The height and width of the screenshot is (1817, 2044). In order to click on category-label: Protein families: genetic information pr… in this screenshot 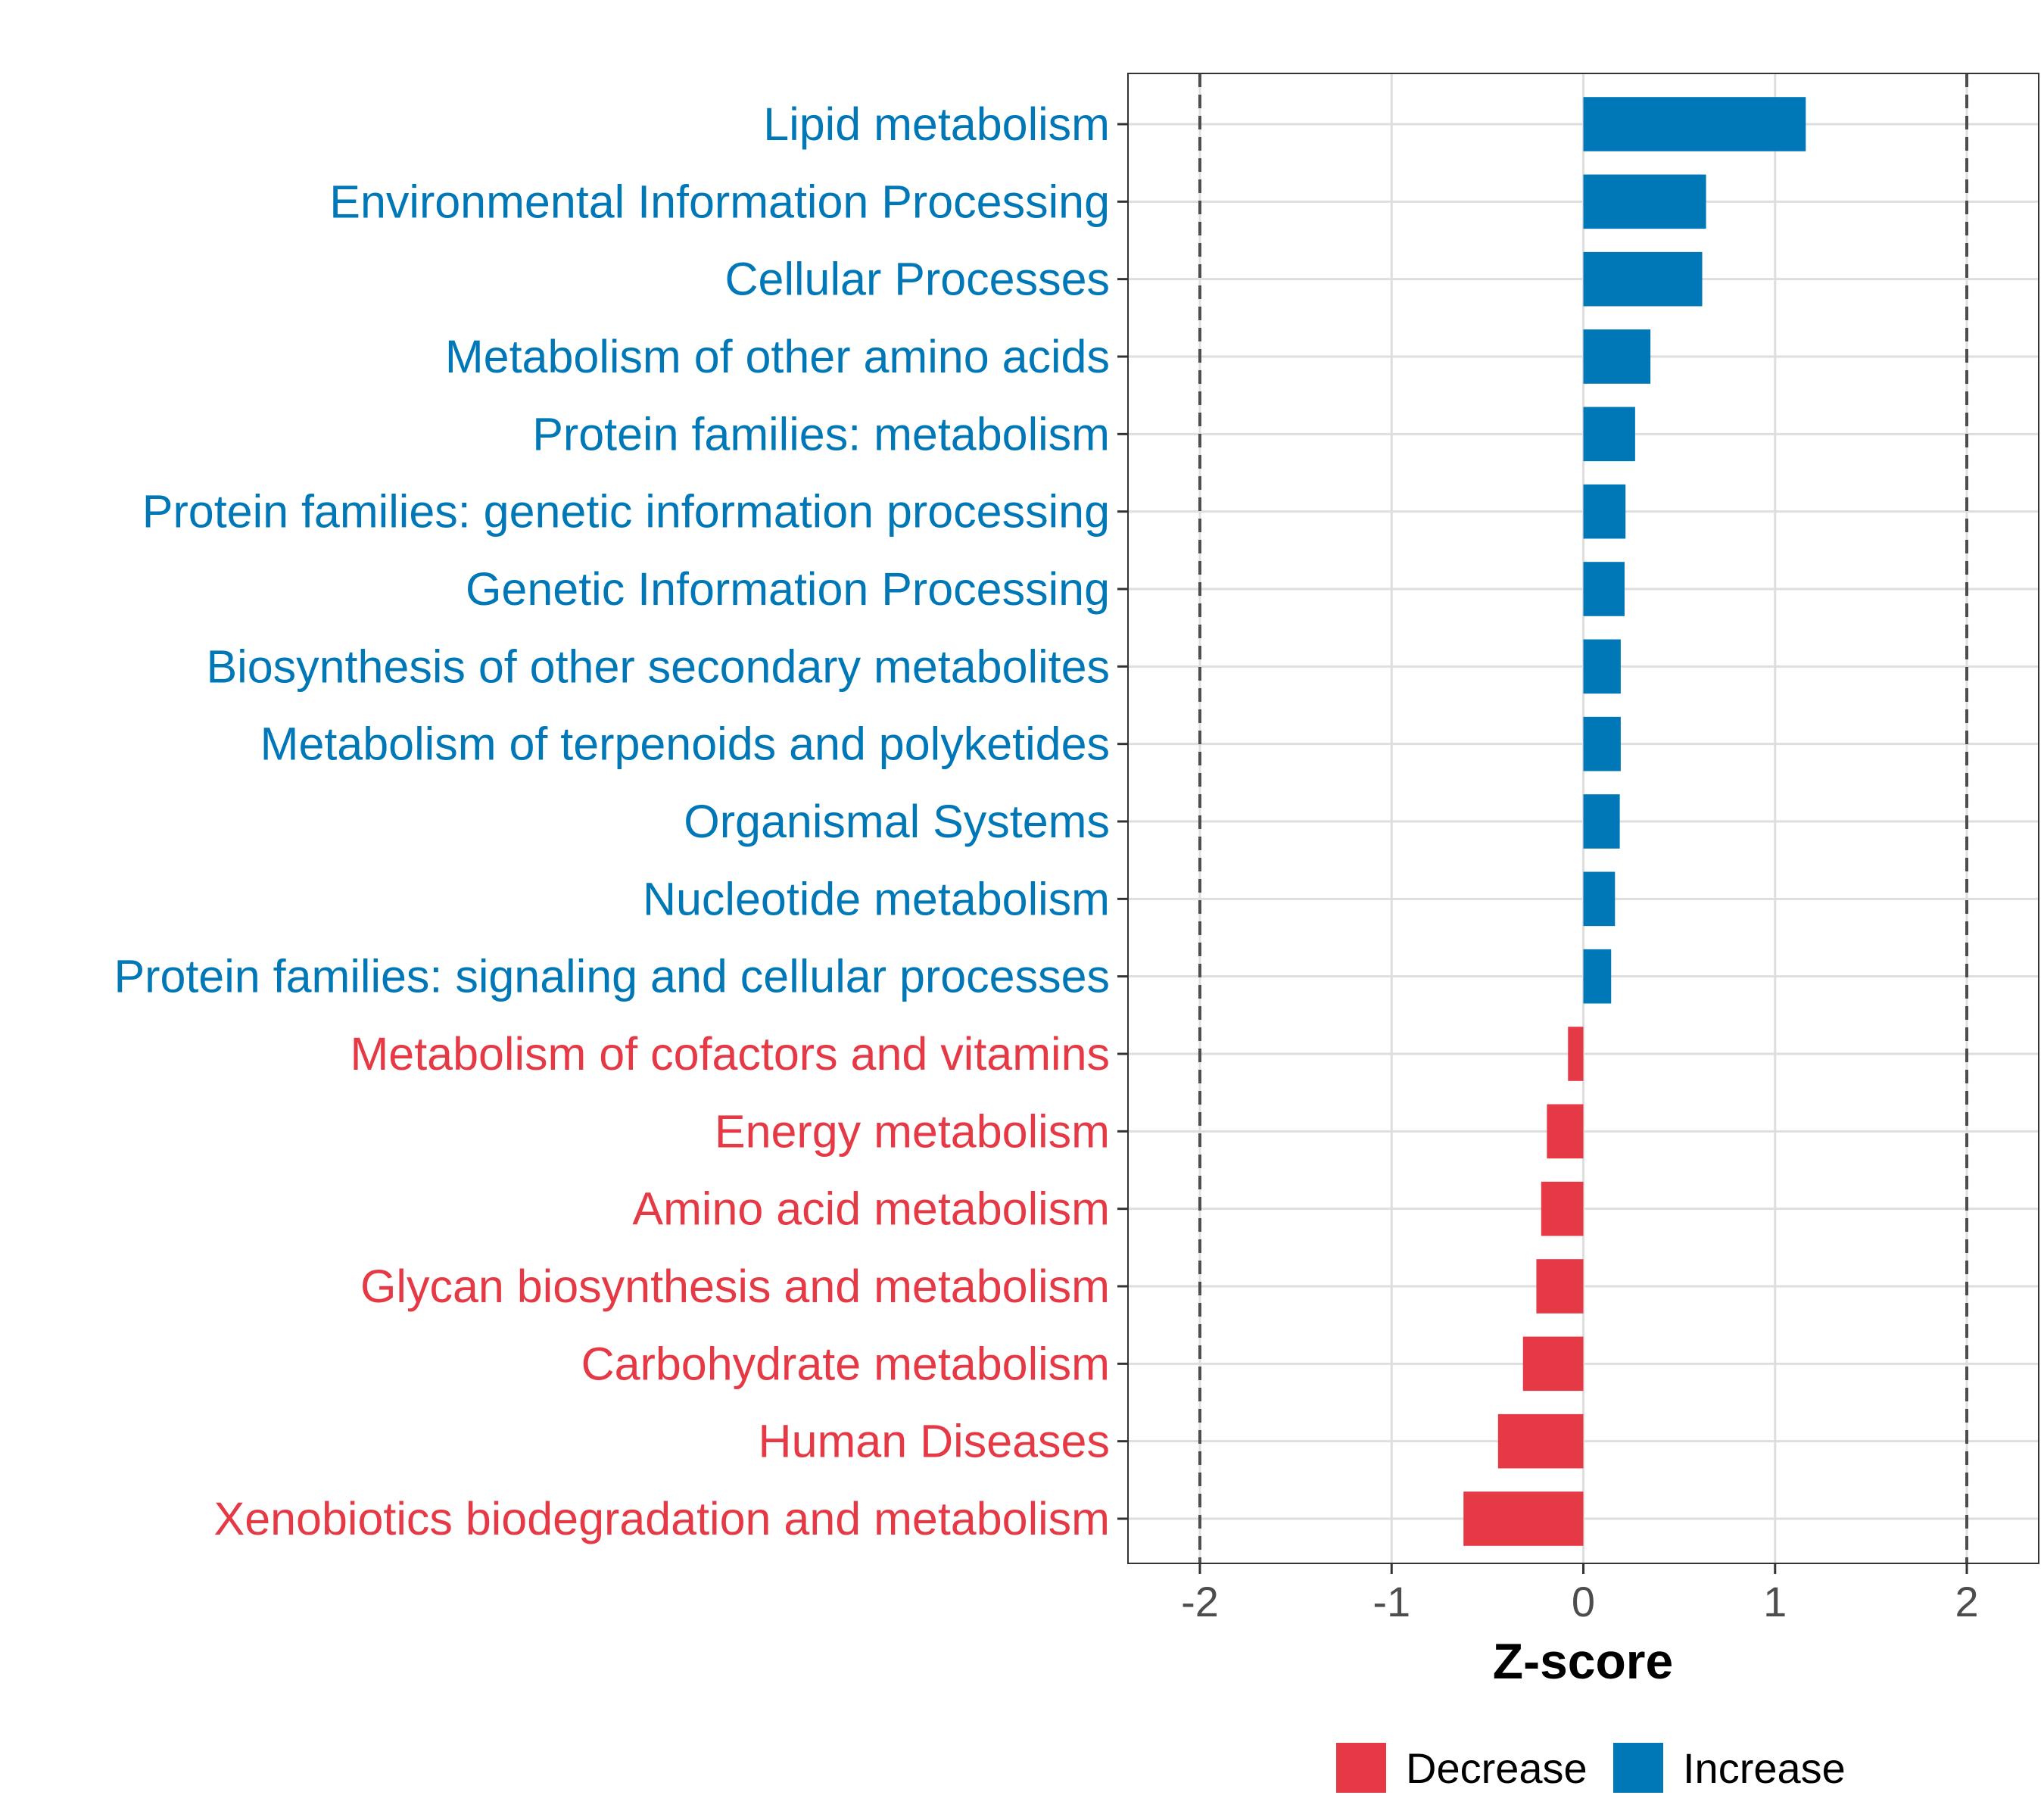, I will do `click(626, 512)`.